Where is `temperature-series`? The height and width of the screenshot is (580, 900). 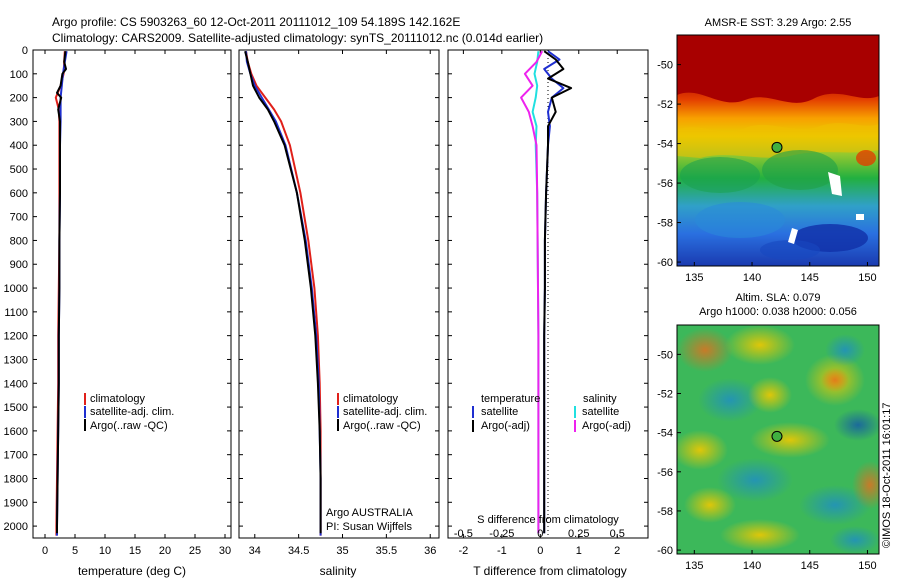 temperature-series is located at coordinates (61, 293).